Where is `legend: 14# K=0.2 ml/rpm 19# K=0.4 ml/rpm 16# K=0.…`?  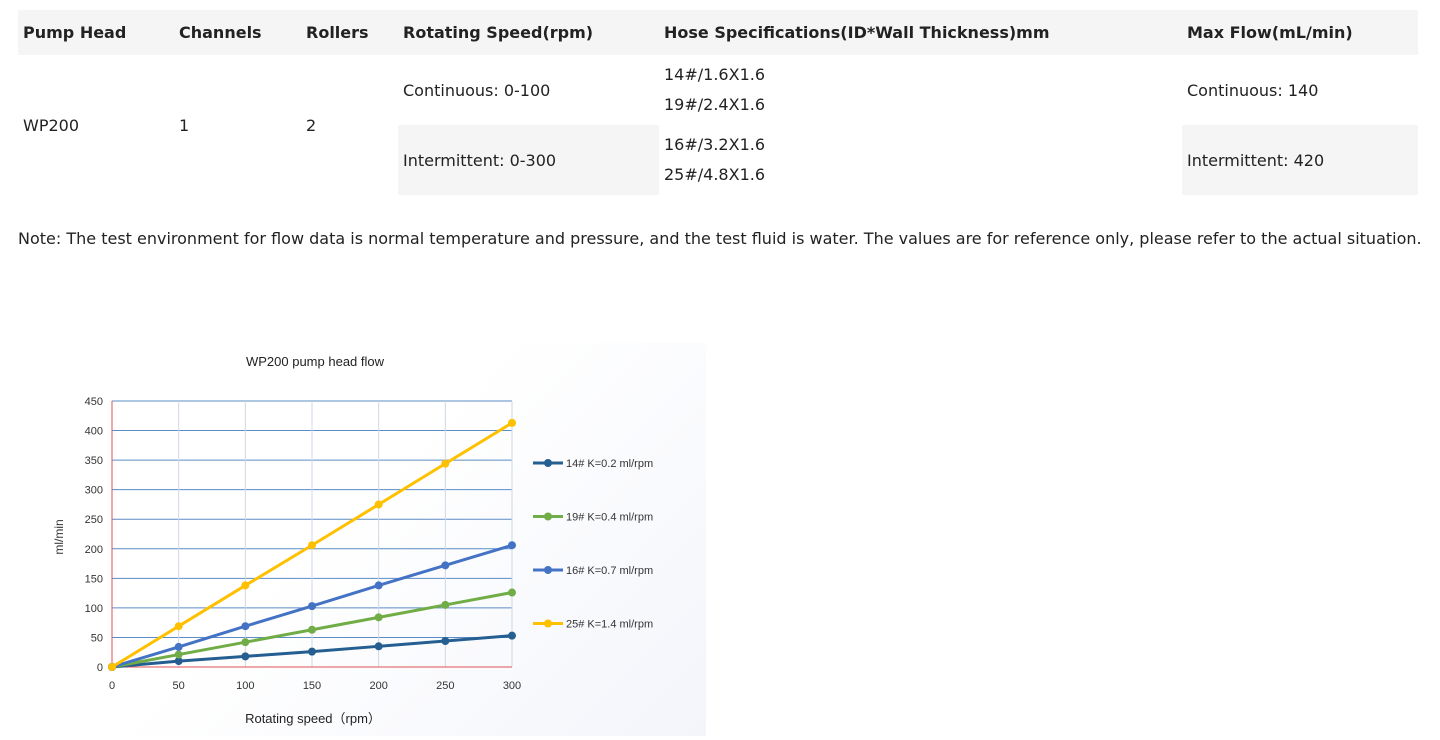
legend: 14# K=0.2 ml/rpm 19# K=0.4 ml/rpm 16# K=0.… is located at coordinates (593, 544).